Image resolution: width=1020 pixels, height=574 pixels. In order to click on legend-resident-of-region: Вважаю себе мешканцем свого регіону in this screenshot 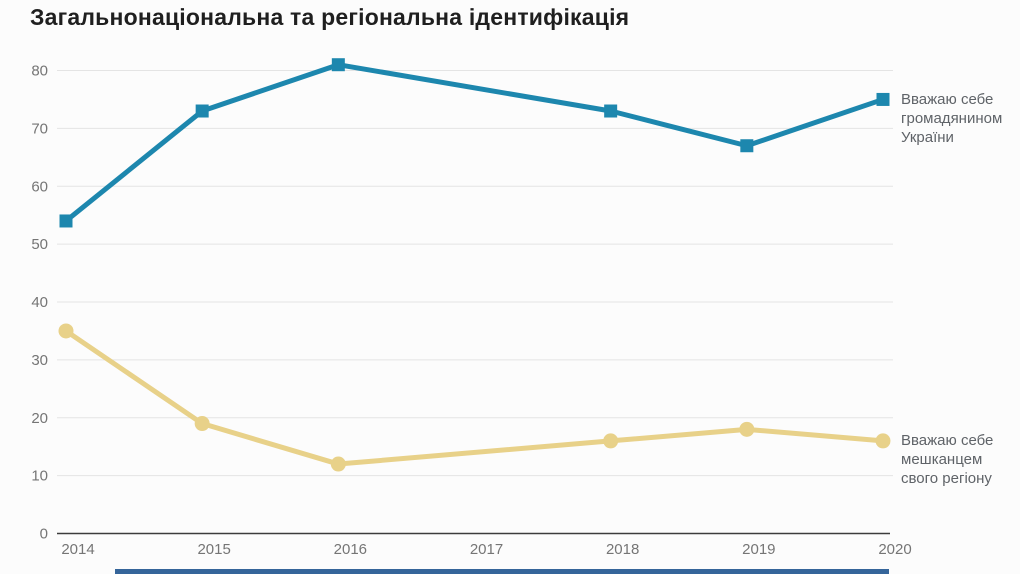, I will do `click(947, 460)`.